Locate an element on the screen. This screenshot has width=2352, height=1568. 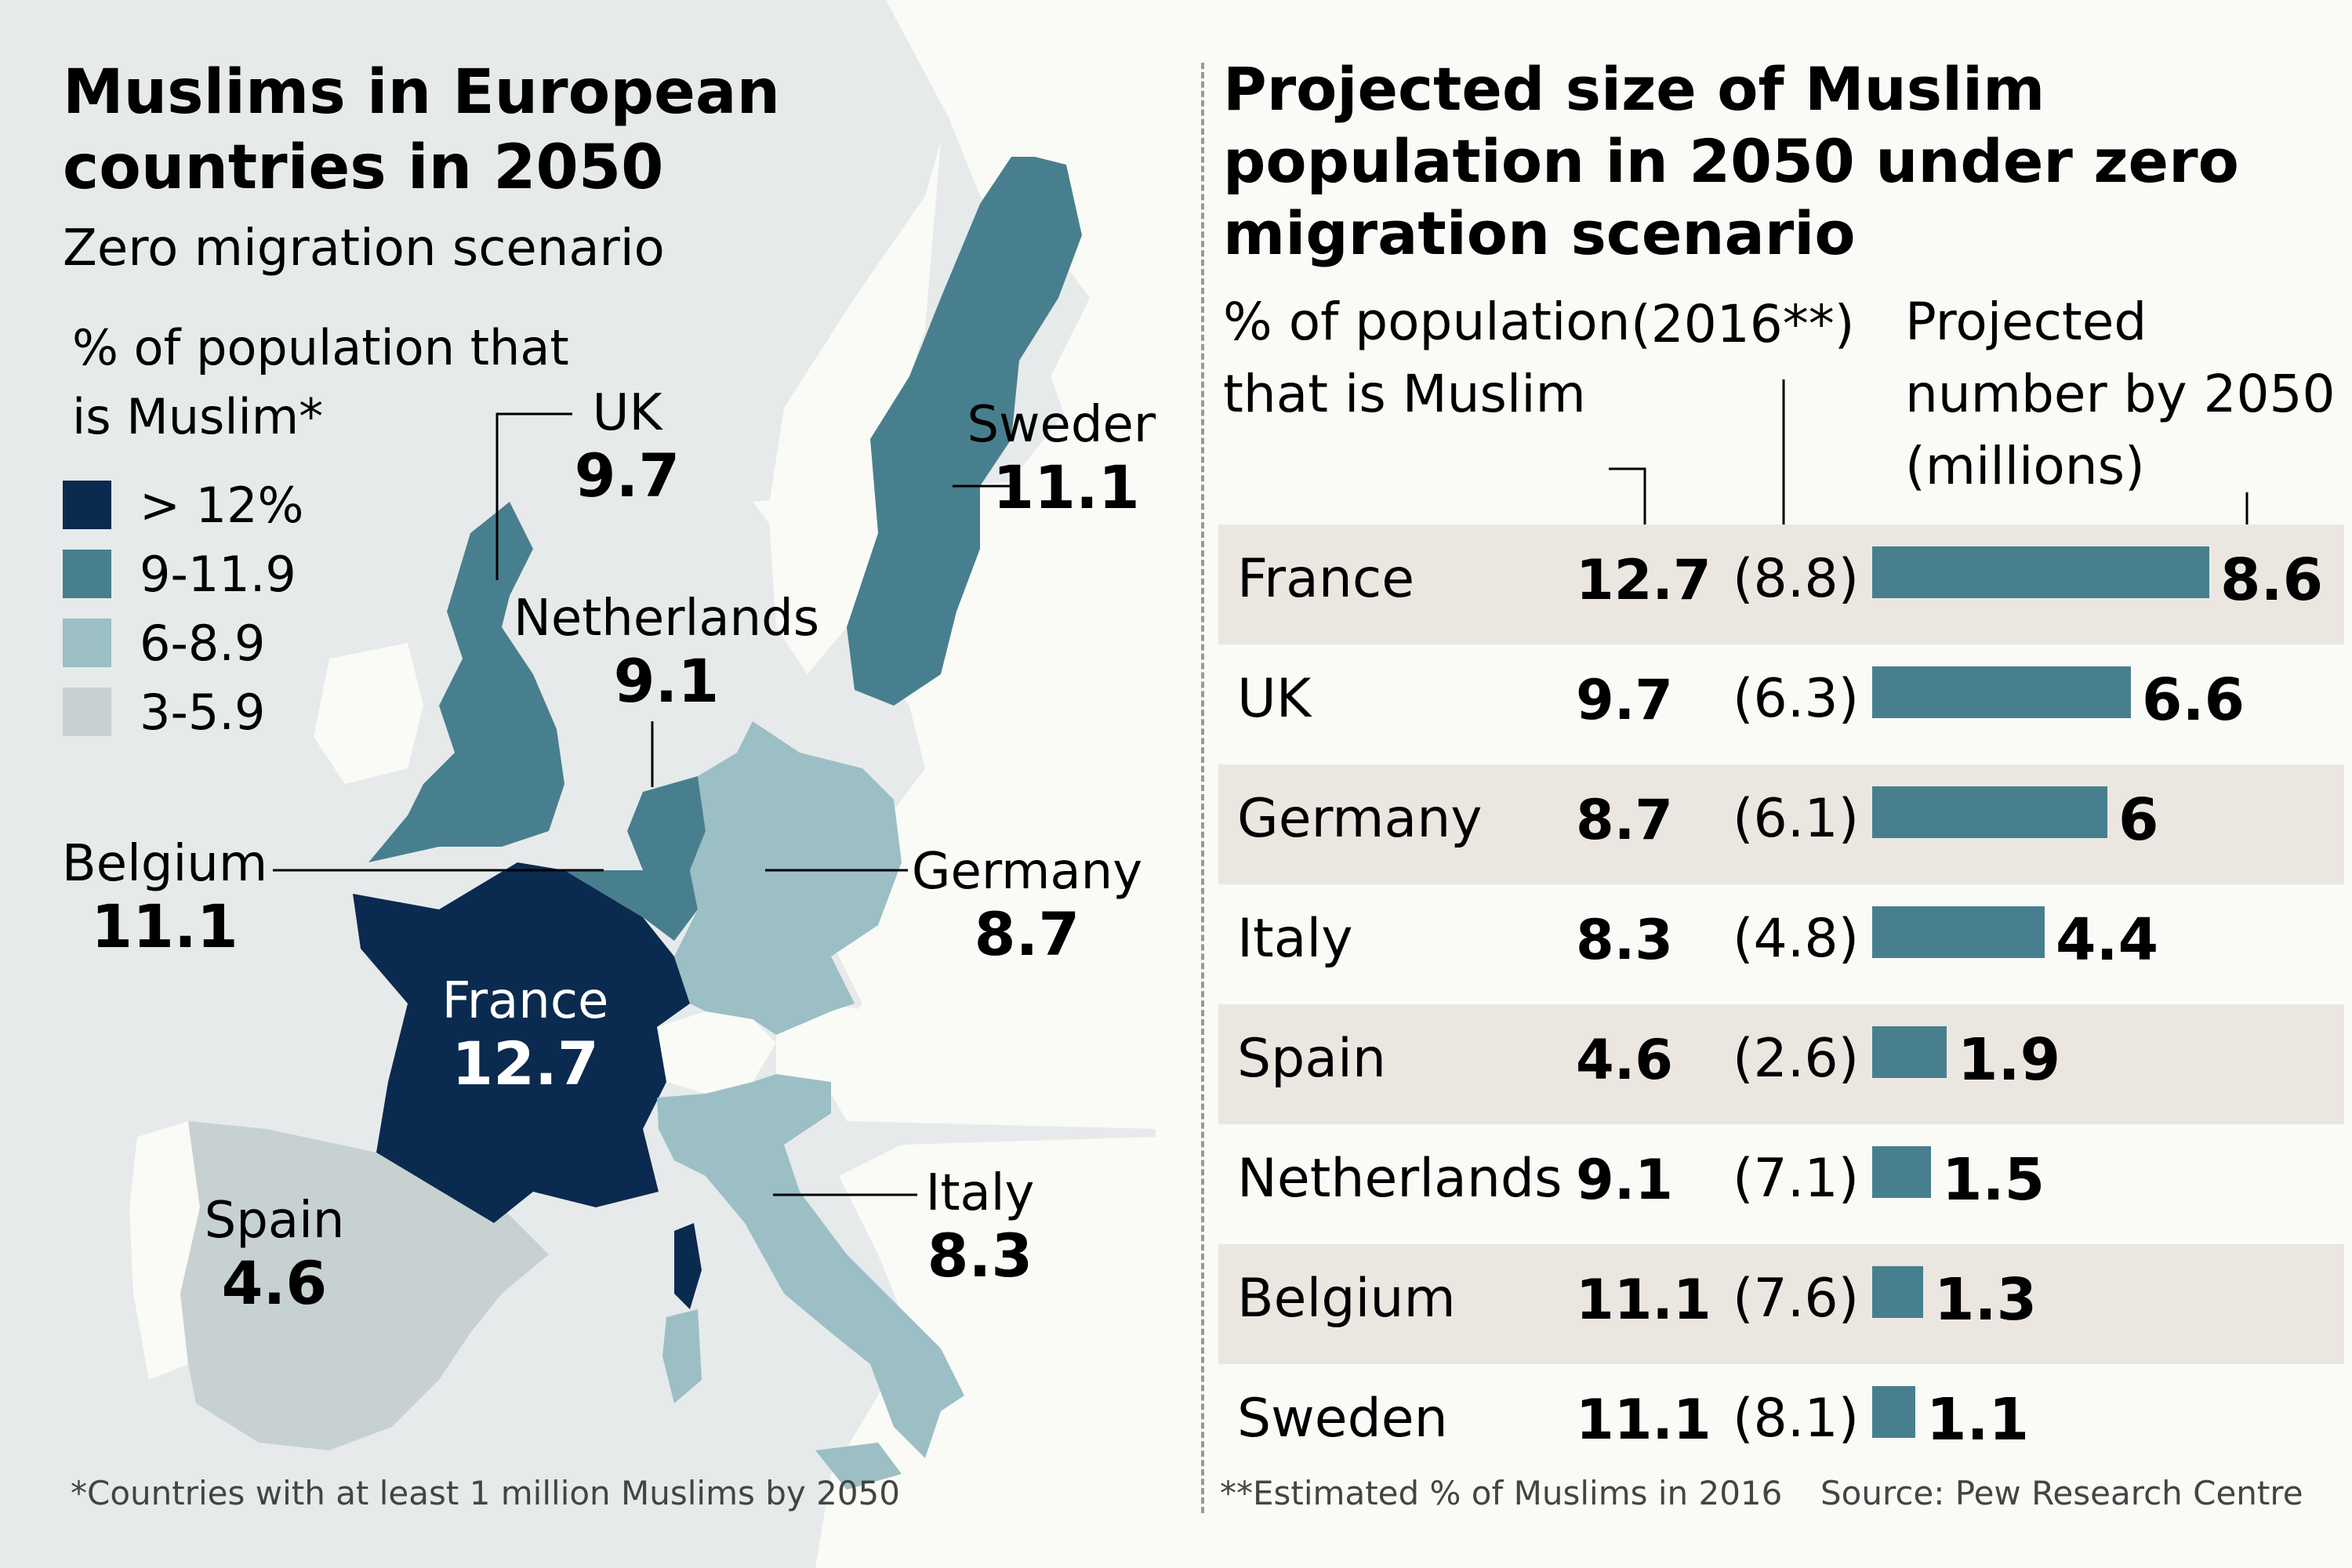
ireland-shape is located at coordinates (368, 713).